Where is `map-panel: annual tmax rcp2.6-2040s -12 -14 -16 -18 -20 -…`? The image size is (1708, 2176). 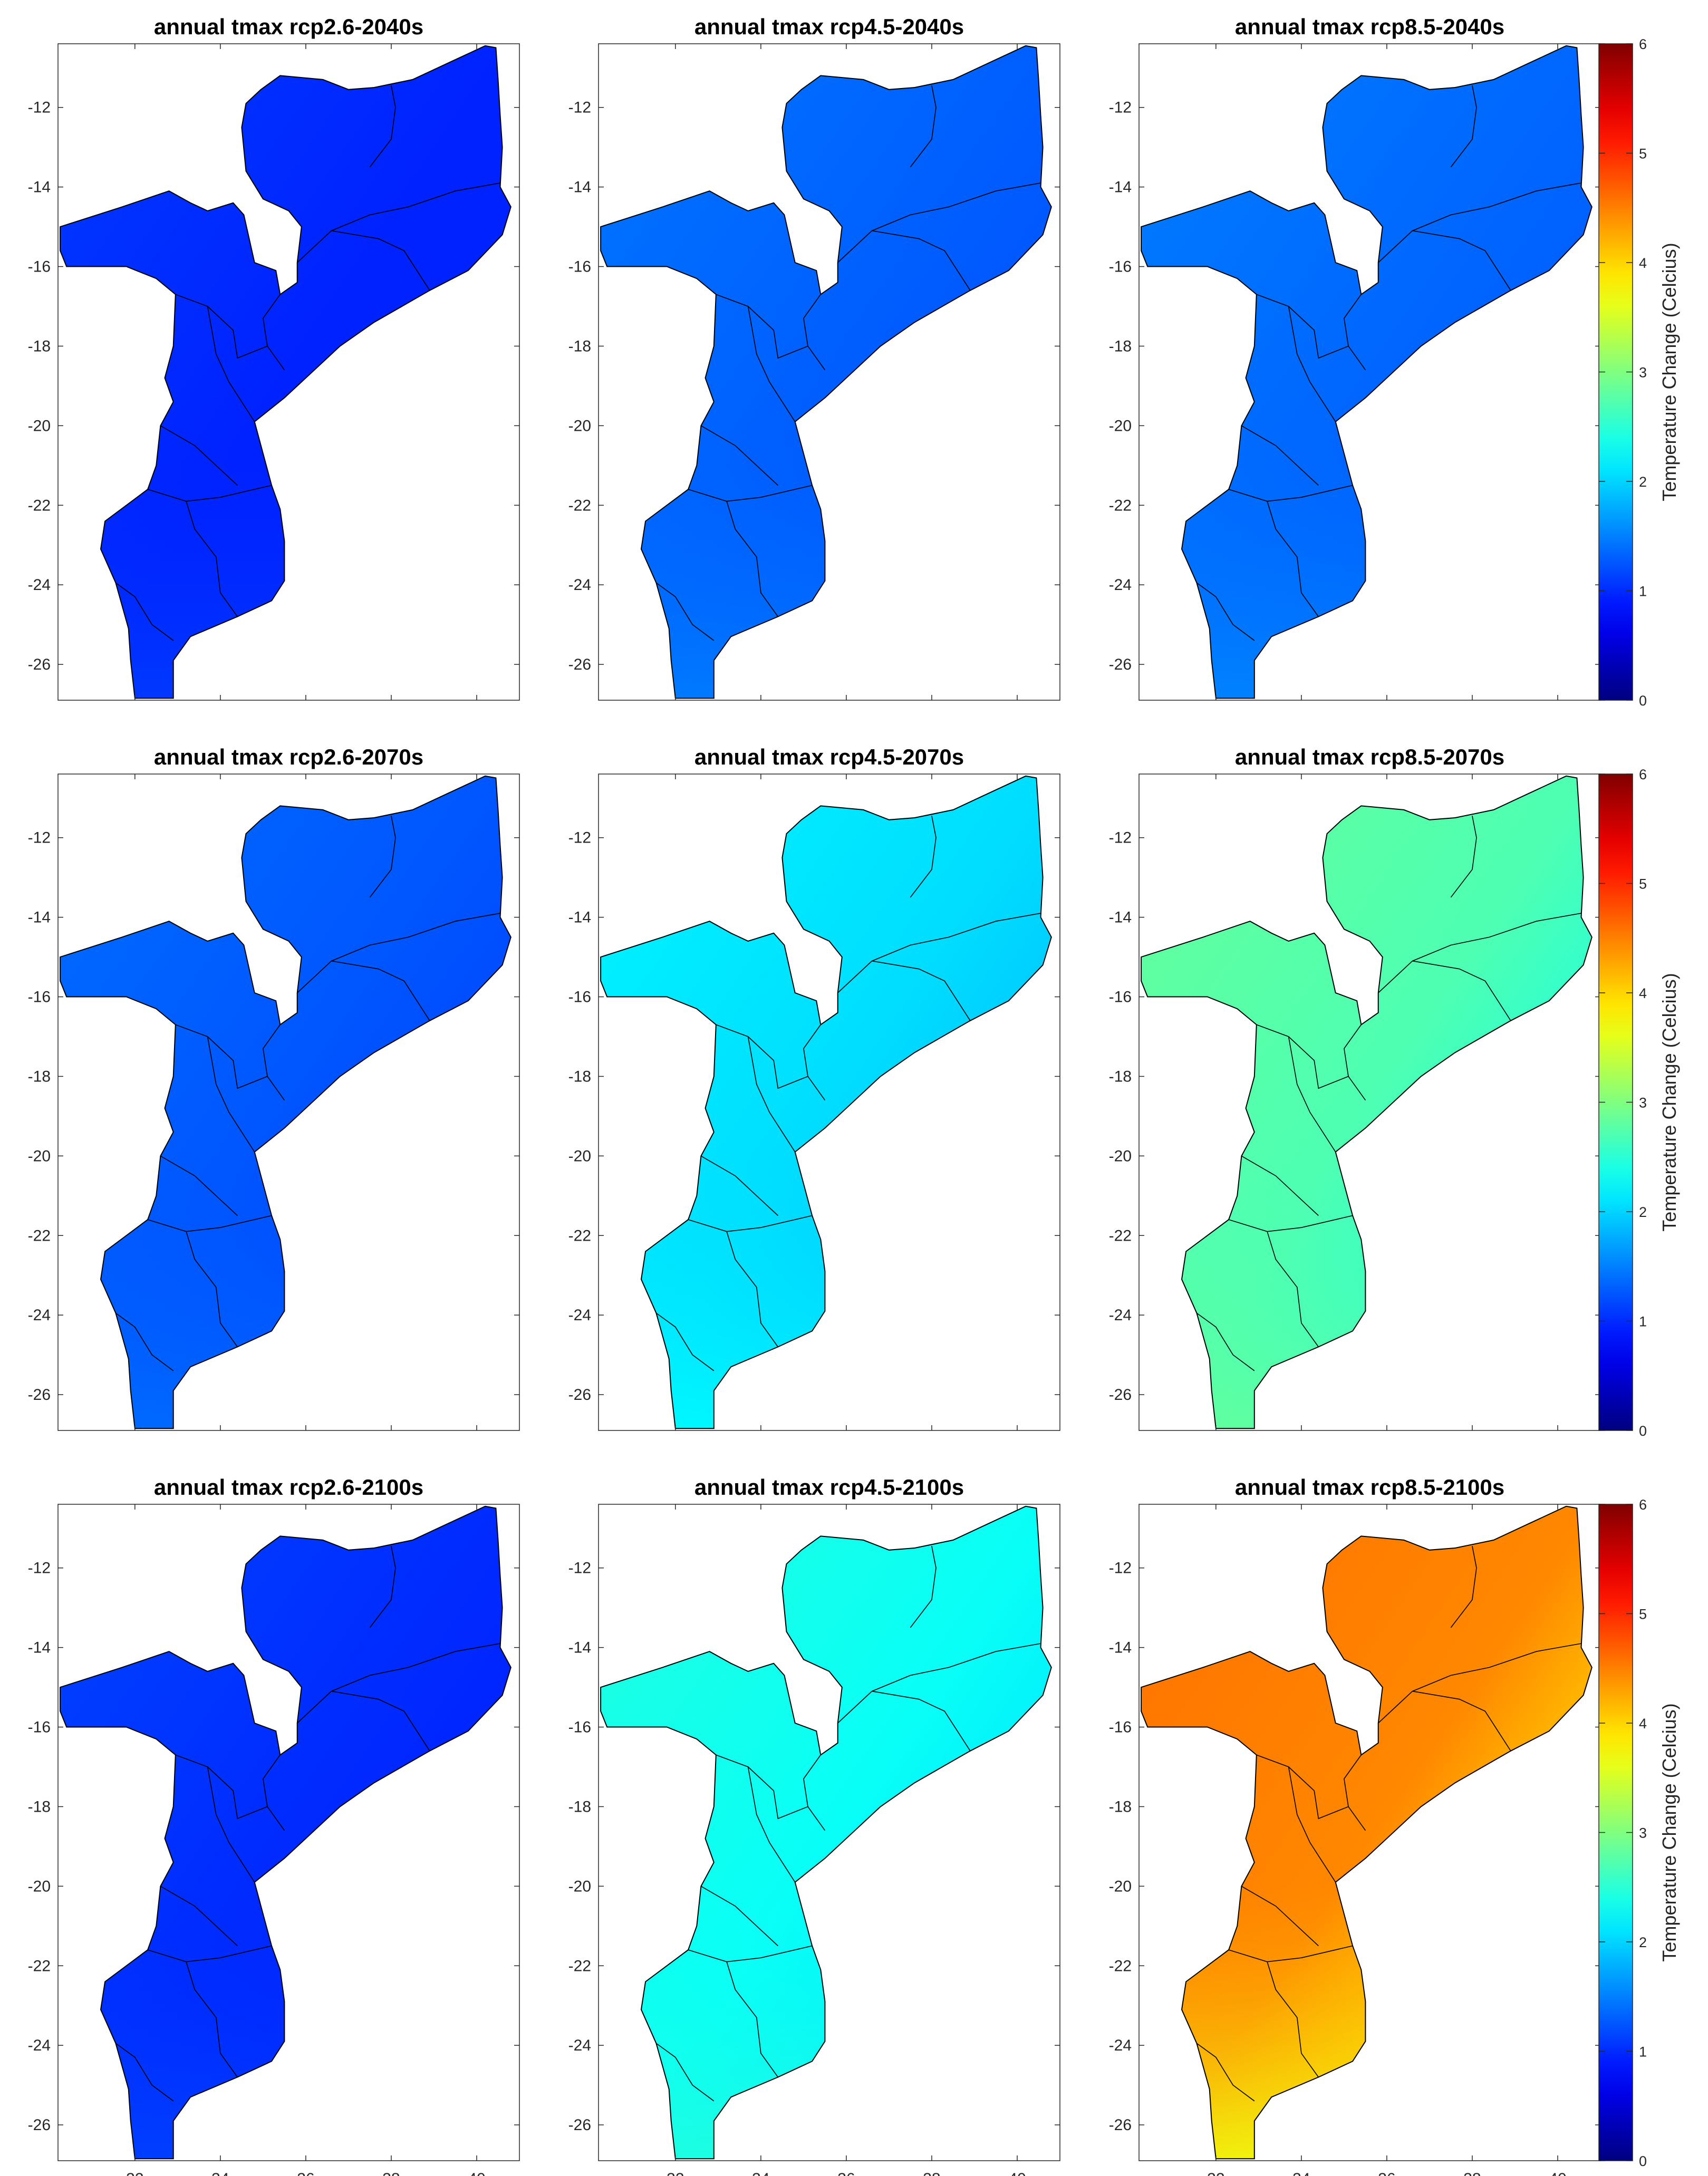
map-panel: annual tmax rcp2.6-2040s -12 -14 -16 -18 -20 -… is located at coordinates (274, 357).